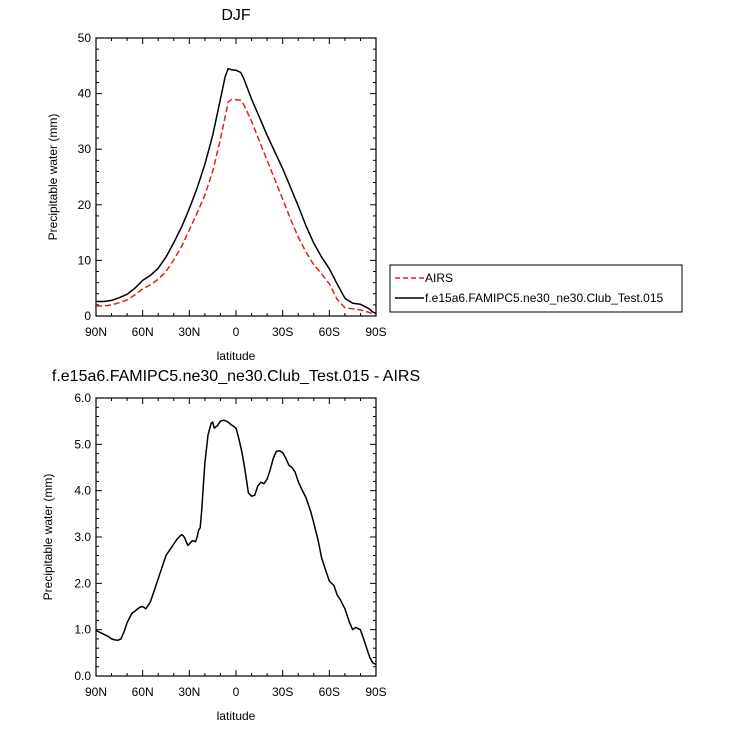  What do you see at coordinates (82, 630) in the screenshot?
I see `bottom-y-tick-label: 1.0` at bounding box center [82, 630].